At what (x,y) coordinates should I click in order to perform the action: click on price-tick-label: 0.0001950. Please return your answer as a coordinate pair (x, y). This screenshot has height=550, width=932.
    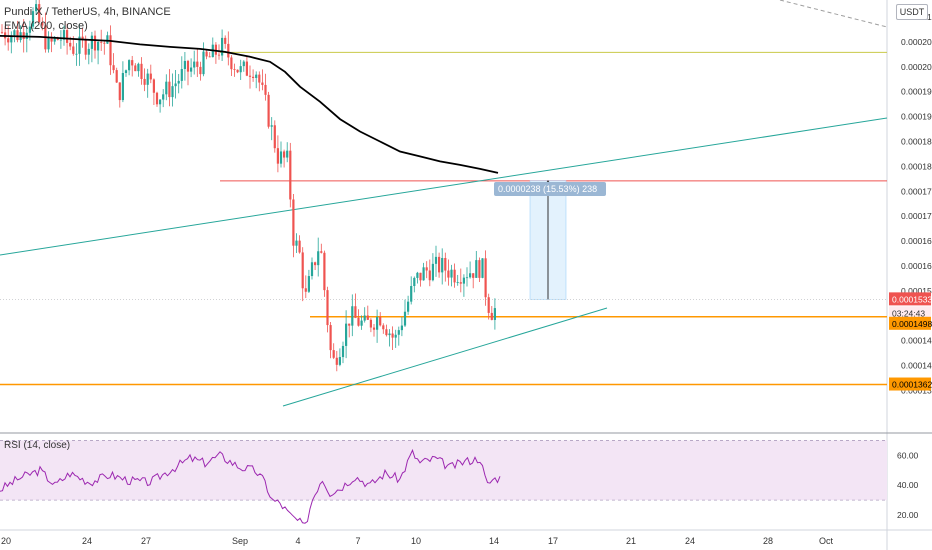
    Looking at the image, I should click on (916, 92).